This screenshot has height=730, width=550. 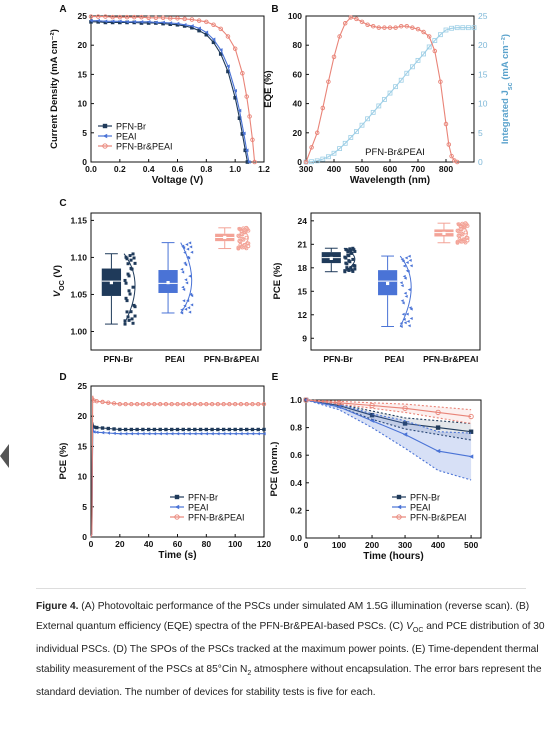 I want to click on panel-e-plot-frame, so click(x=393, y=469).